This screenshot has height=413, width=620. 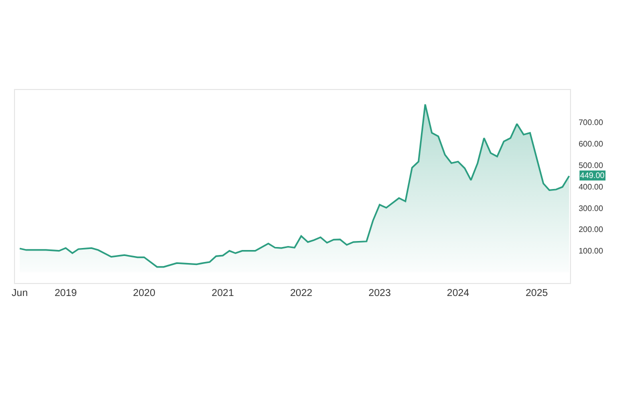 What do you see at coordinates (20, 293) in the screenshot?
I see `x-tick-label: Jun` at bounding box center [20, 293].